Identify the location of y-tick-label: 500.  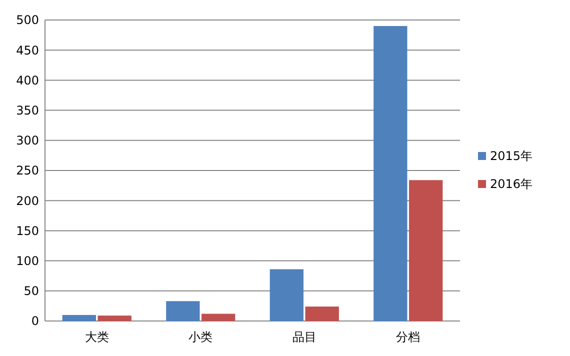
(27, 20).